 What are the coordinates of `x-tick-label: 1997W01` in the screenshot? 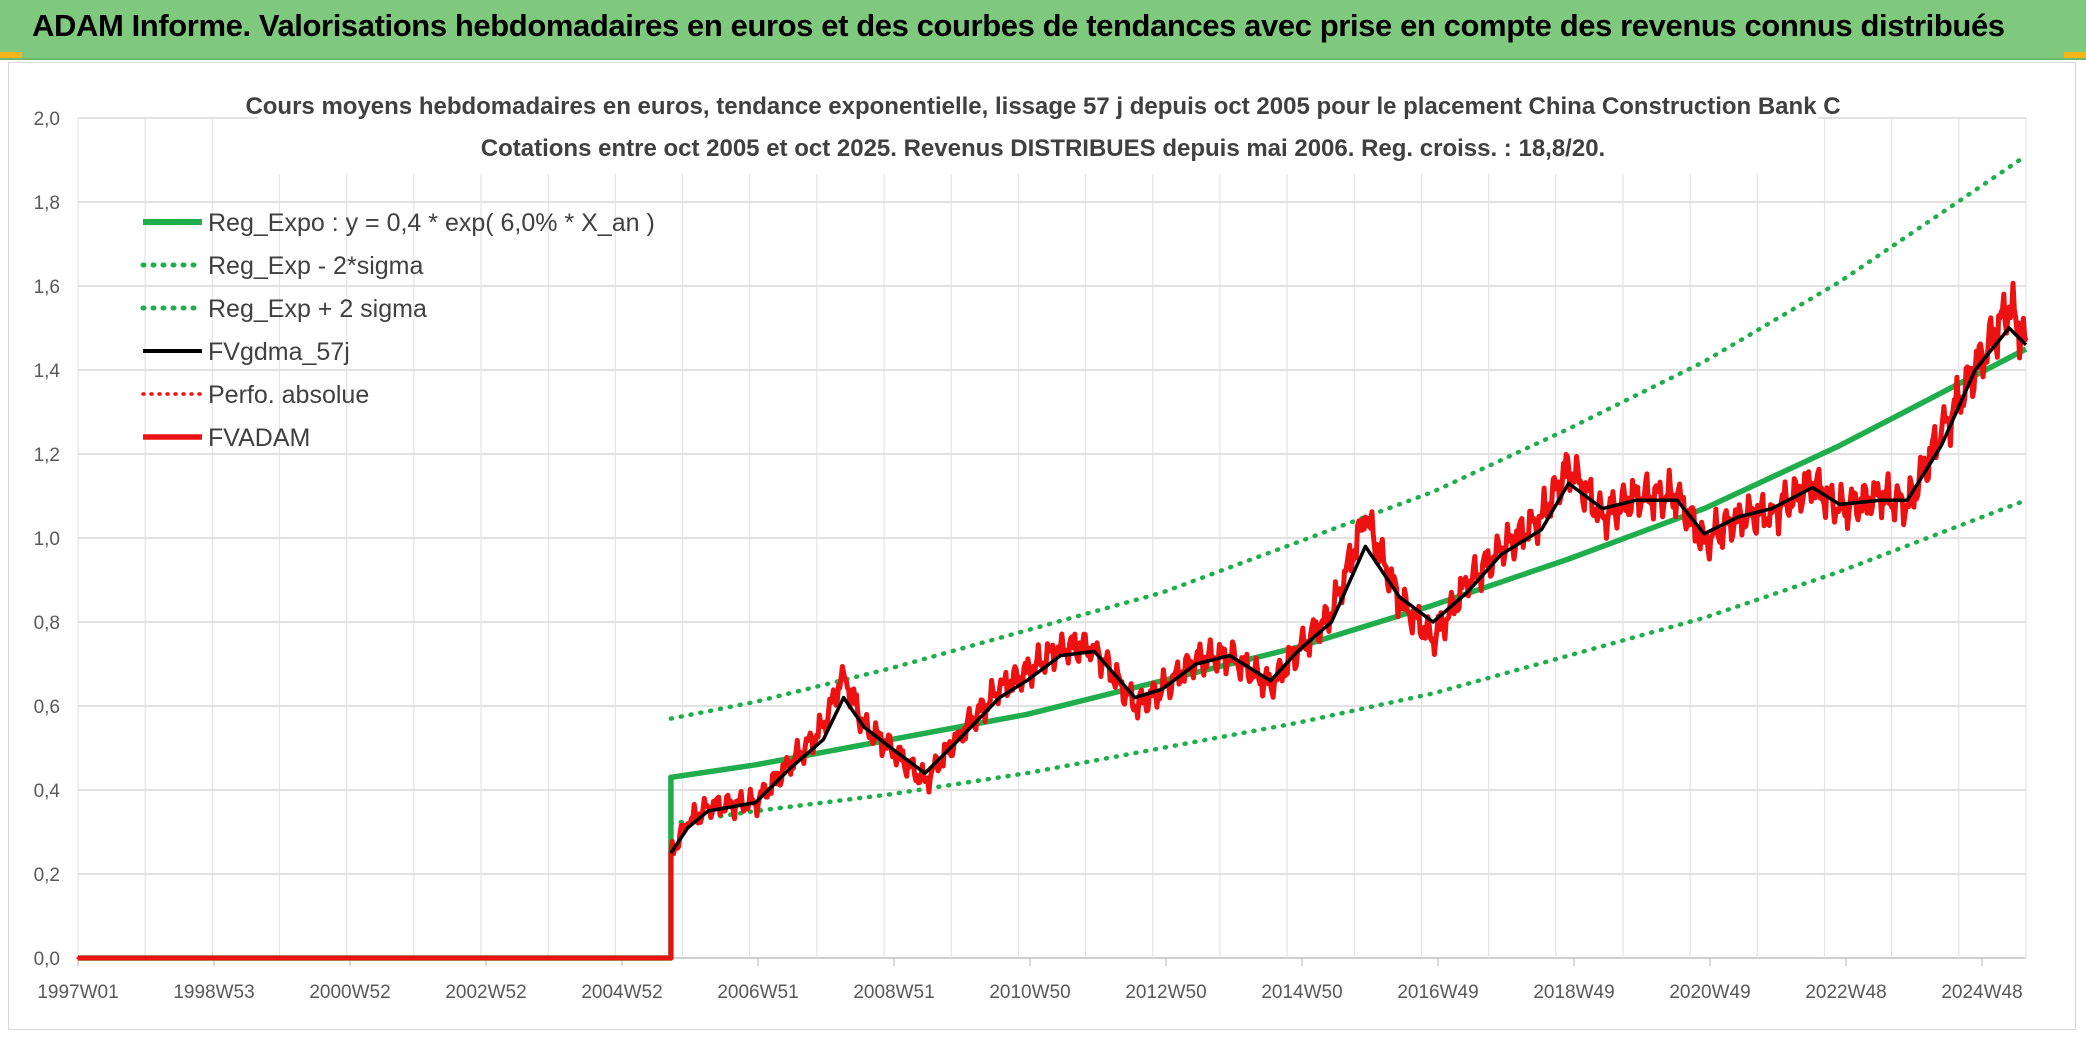 It's located at (77, 992).